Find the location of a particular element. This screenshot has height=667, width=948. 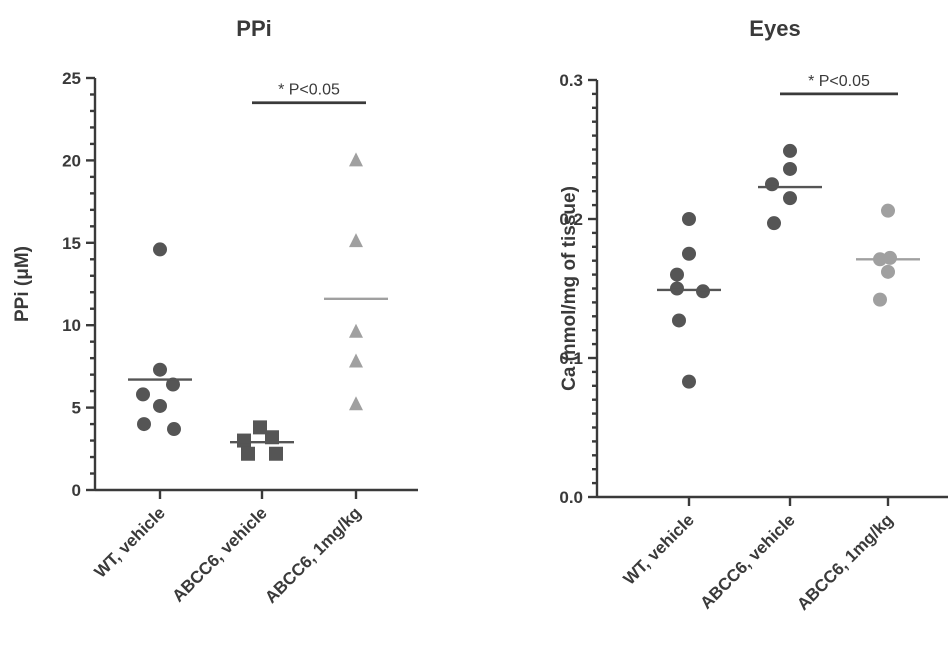

y-tick-label: 15 is located at coordinates (71, 243).